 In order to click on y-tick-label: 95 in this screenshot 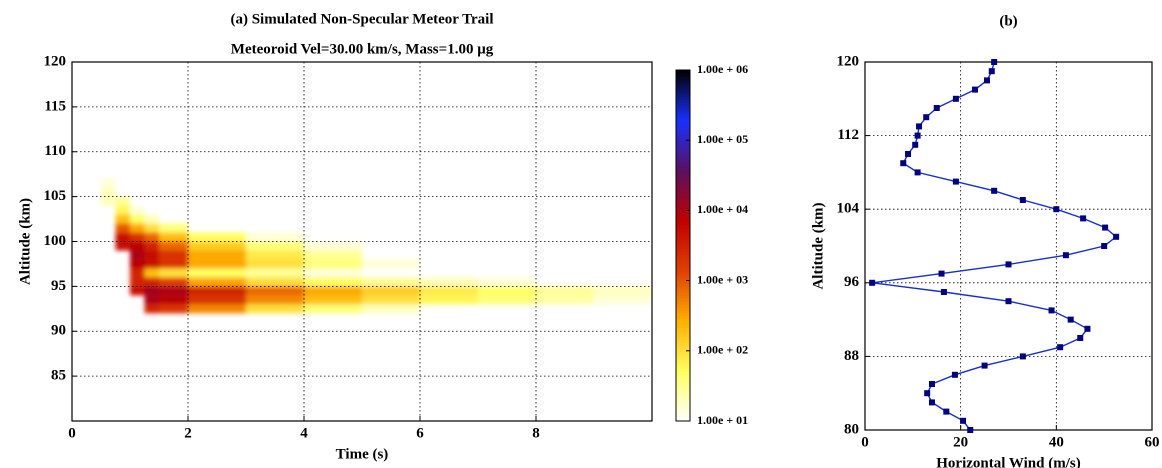, I will do `click(58, 286)`.